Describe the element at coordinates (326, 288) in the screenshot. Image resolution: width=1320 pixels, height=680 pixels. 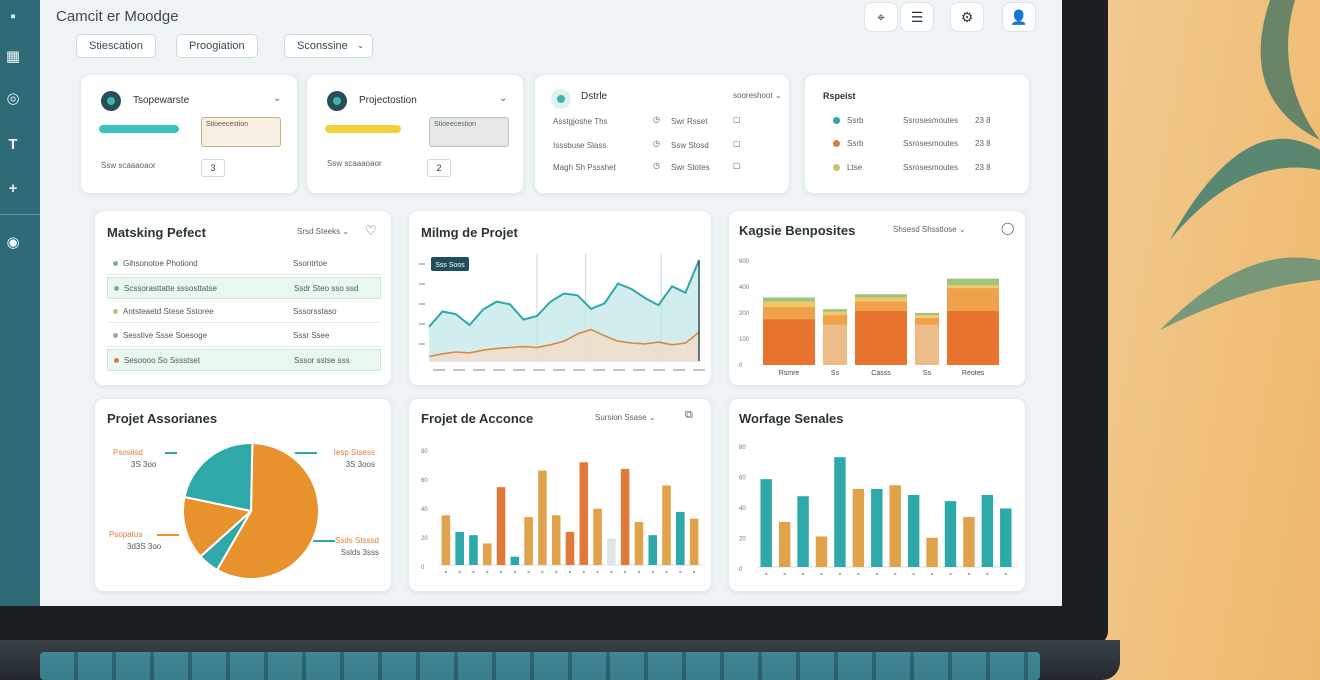
I see `list-item-value: Ssdr Steo sso ssd` at that location.